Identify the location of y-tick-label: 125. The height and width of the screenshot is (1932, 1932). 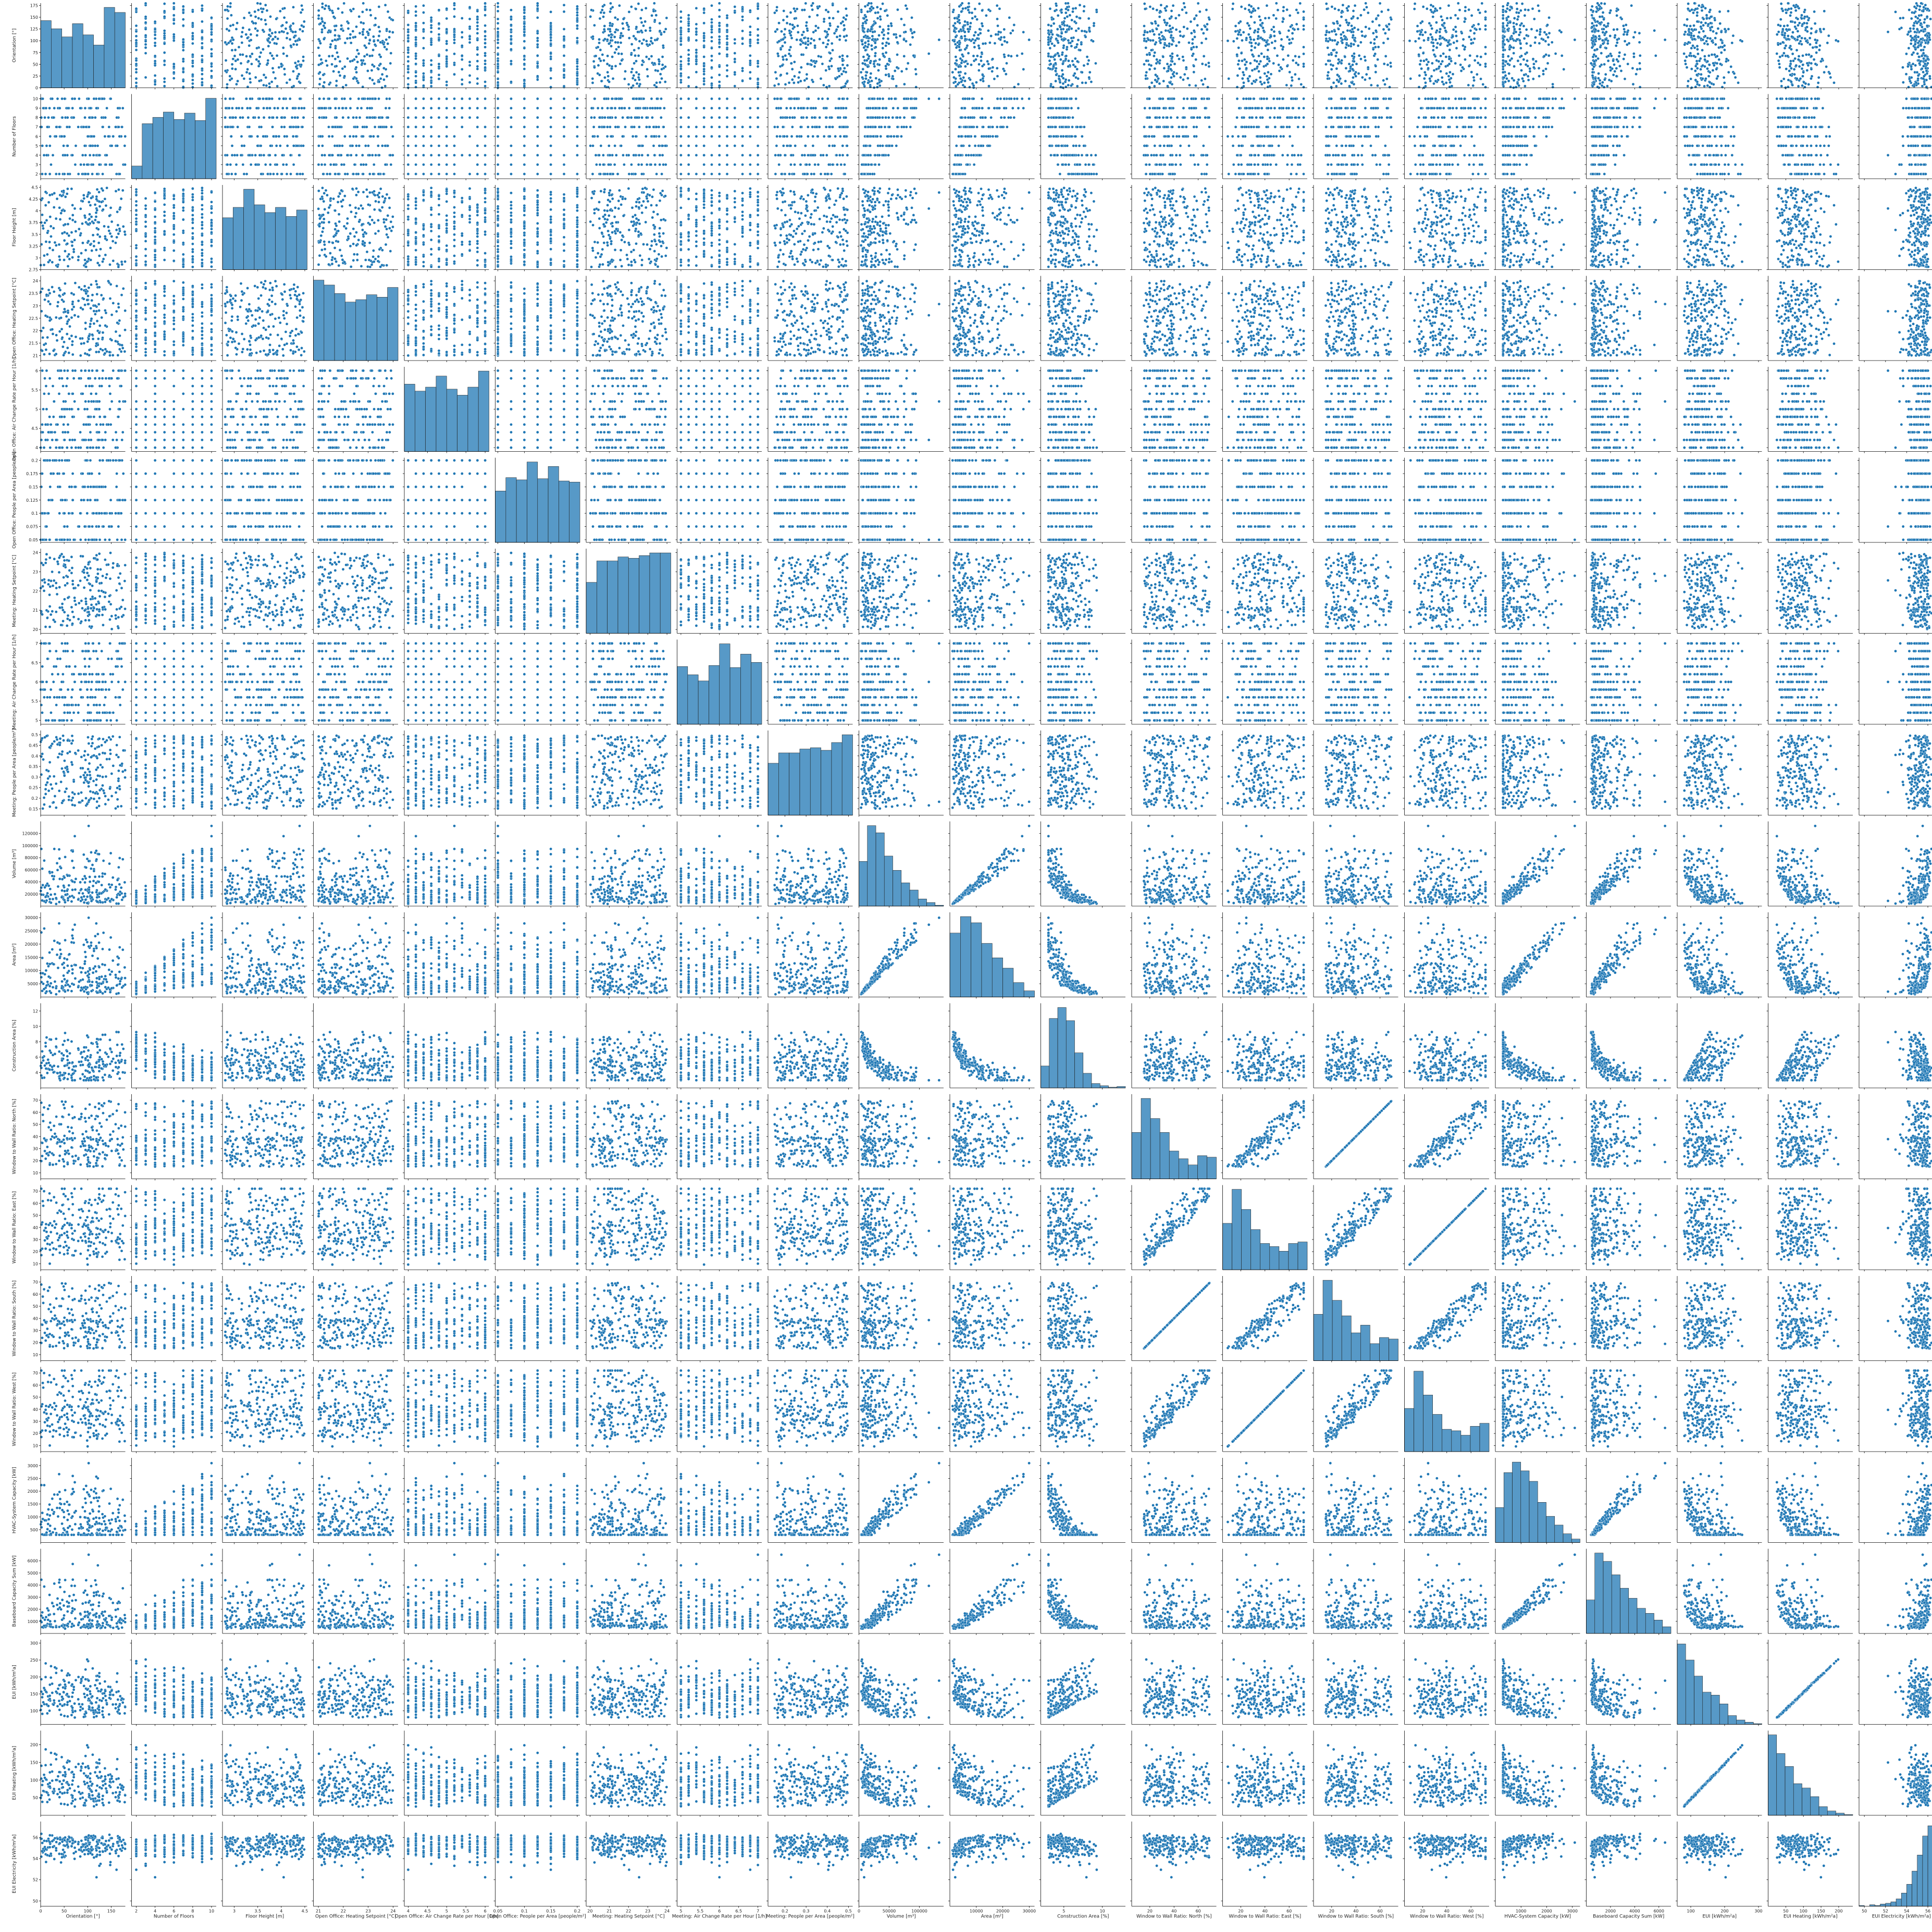
(34, 29).